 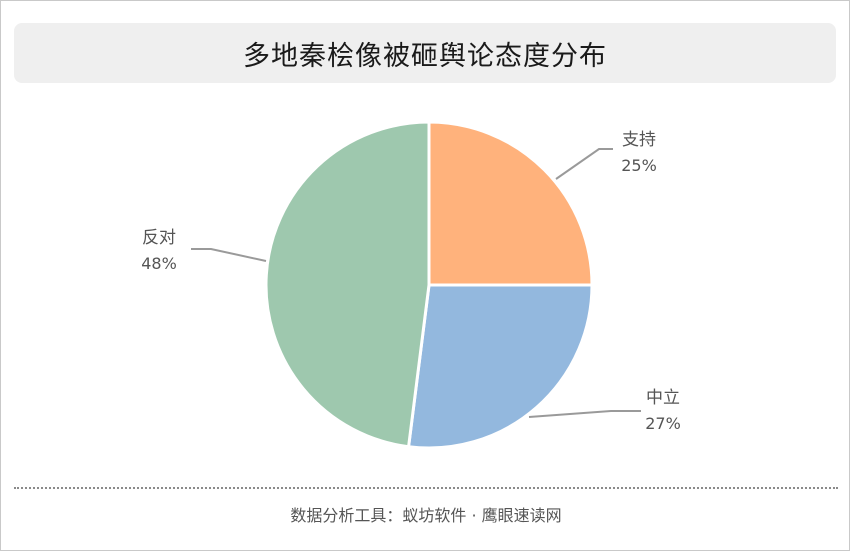 I want to click on slice-percent-2: 27%, so click(x=663, y=423).